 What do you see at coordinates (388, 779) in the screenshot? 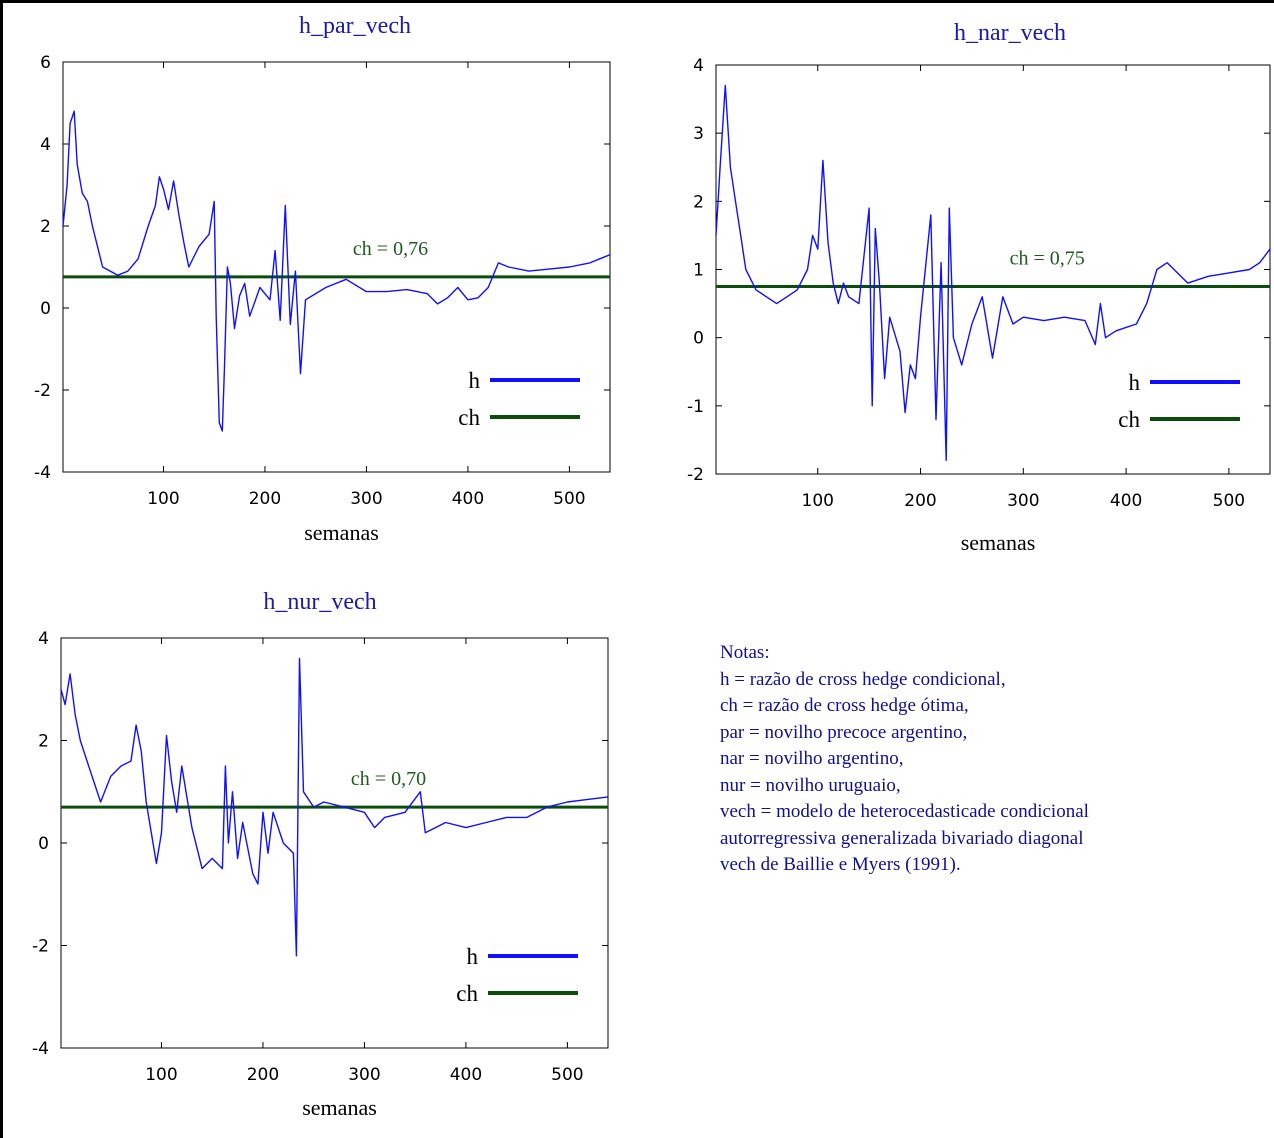
I see `ch-value-label: ch = 0,70` at bounding box center [388, 779].